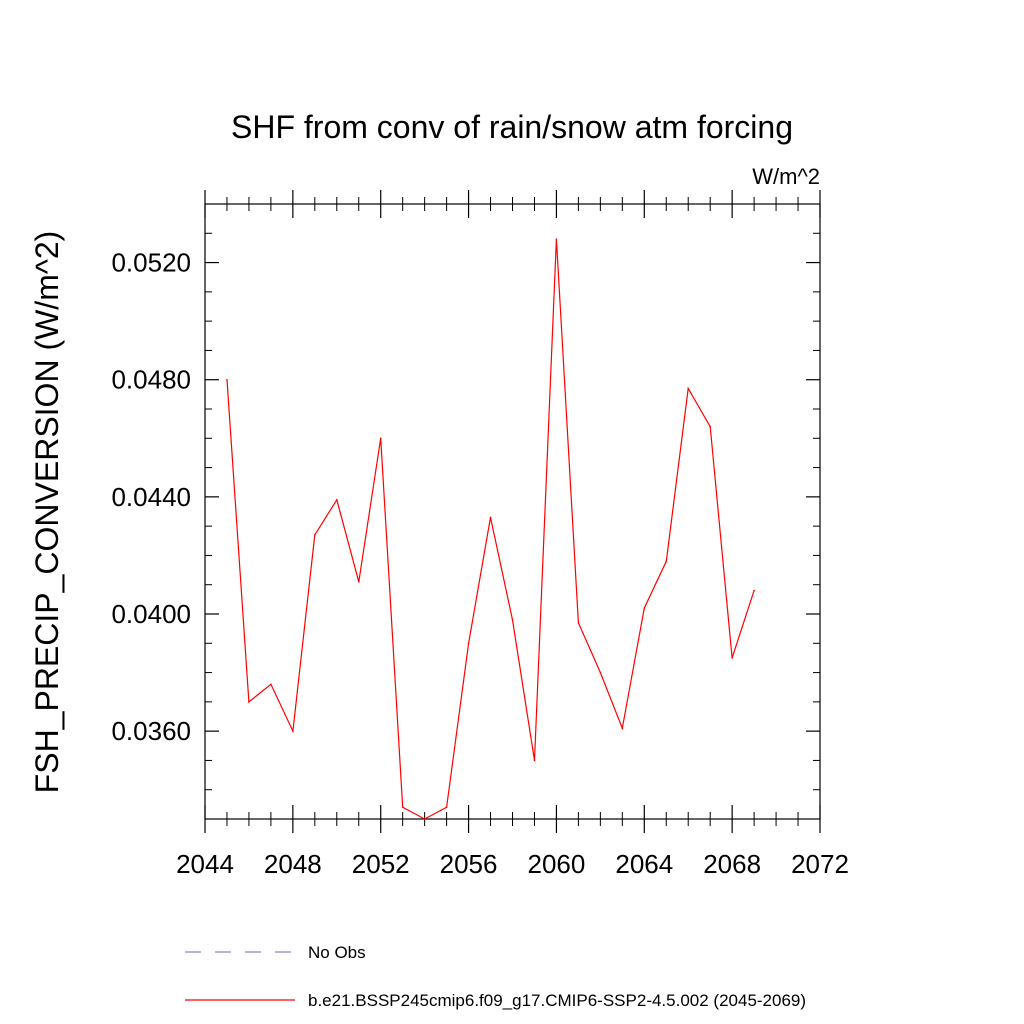  What do you see at coordinates (151, 380) in the screenshot?
I see `y-tick-label: 0.0480` at bounding box center [151, 380].